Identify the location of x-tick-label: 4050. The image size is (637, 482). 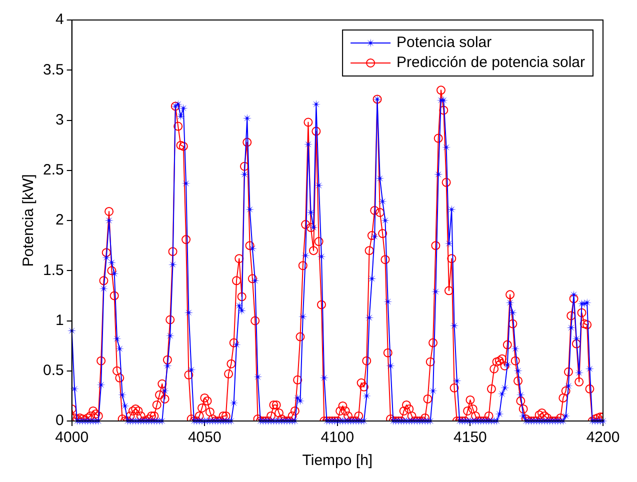
(205, 437).